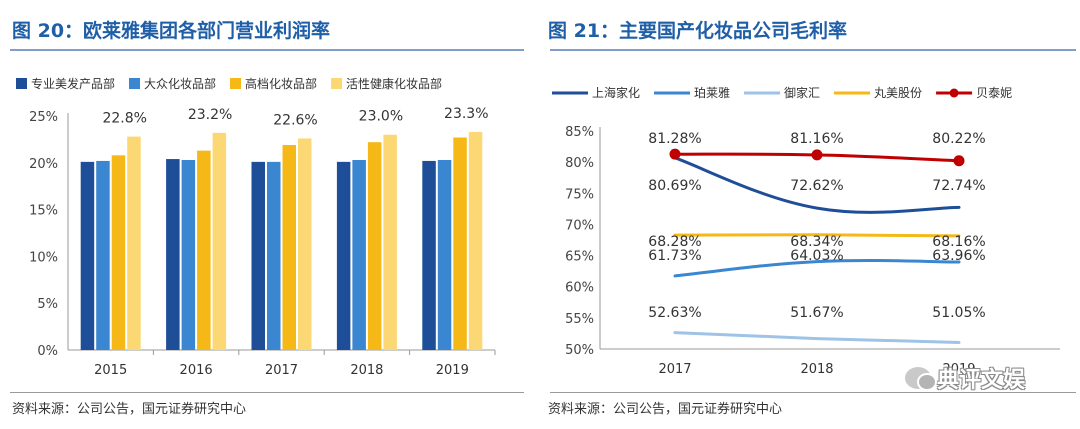 The height and width of the screenshot is (429, 1080). I want to click on y-tick-label: 85%, so click(579, 132).